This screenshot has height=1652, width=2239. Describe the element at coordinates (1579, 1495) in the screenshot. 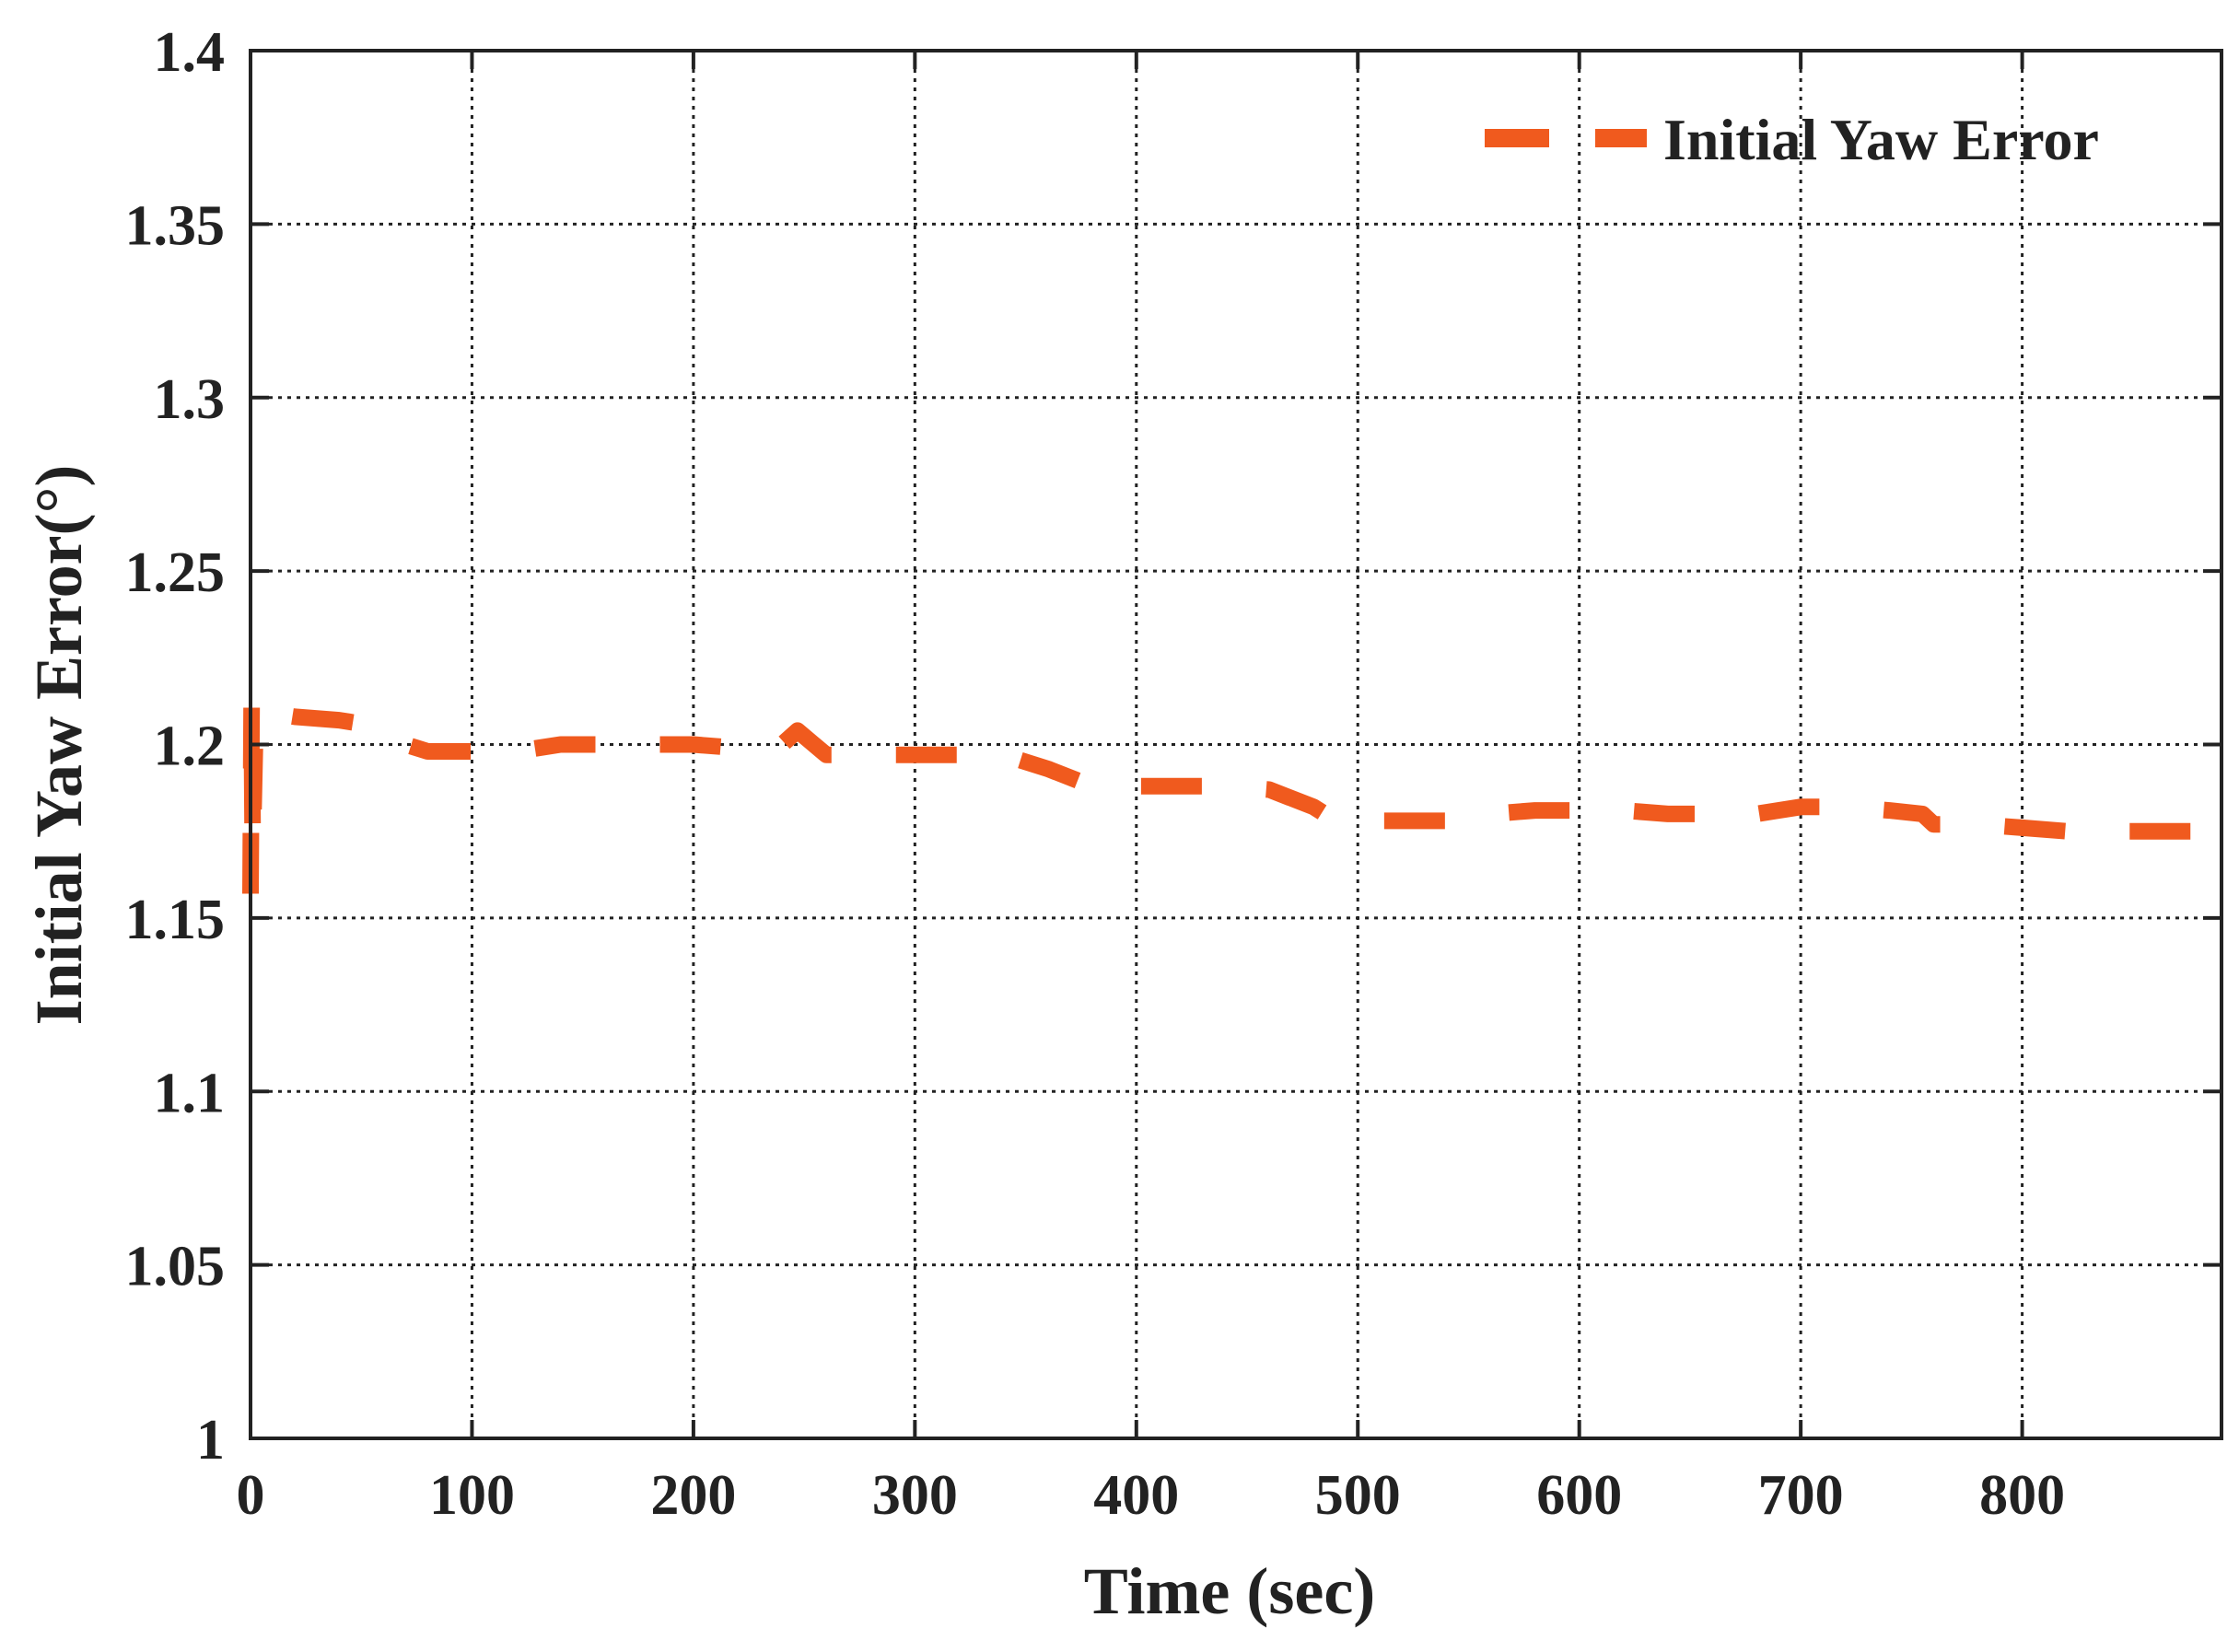

I see `x-tick-label: 600` at that location.